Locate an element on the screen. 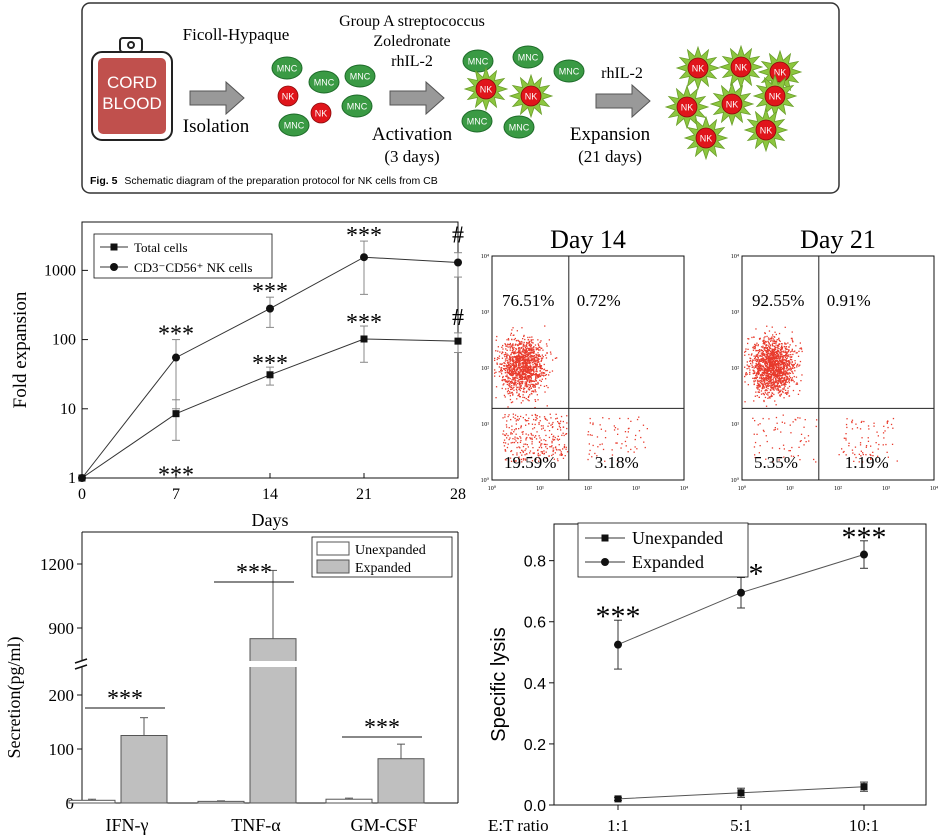  x-tick-label: 21 is located at coordinates (364, 494).